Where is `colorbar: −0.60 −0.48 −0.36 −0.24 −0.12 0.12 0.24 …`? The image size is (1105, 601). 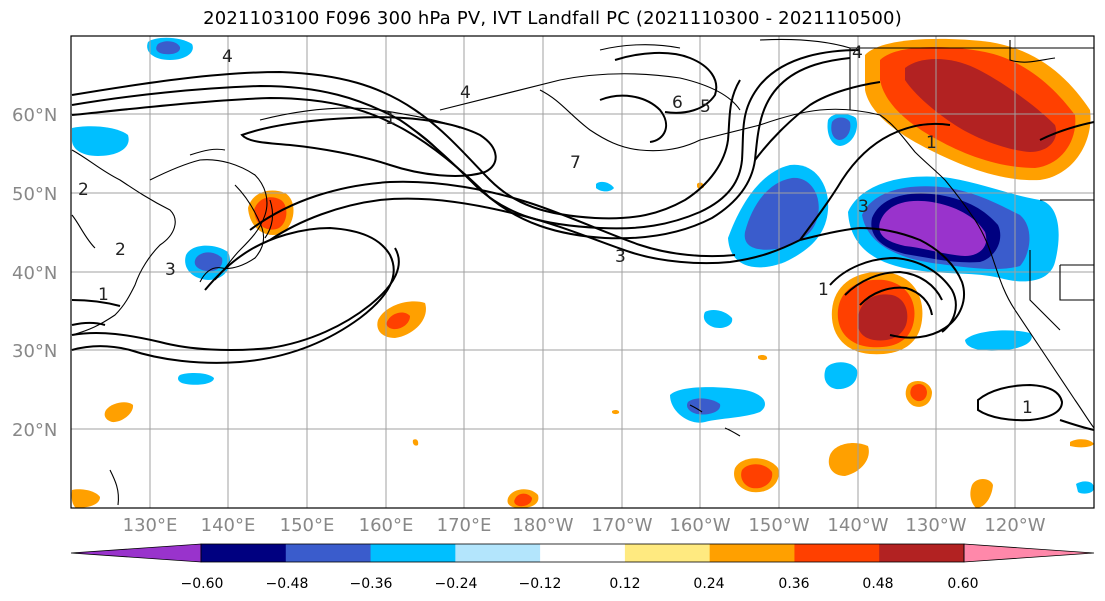 colorbar: −0.60 −0.48 −0.36 −0.24 −0.12 0.12 0.24 … is located at coordinates (582, 567).